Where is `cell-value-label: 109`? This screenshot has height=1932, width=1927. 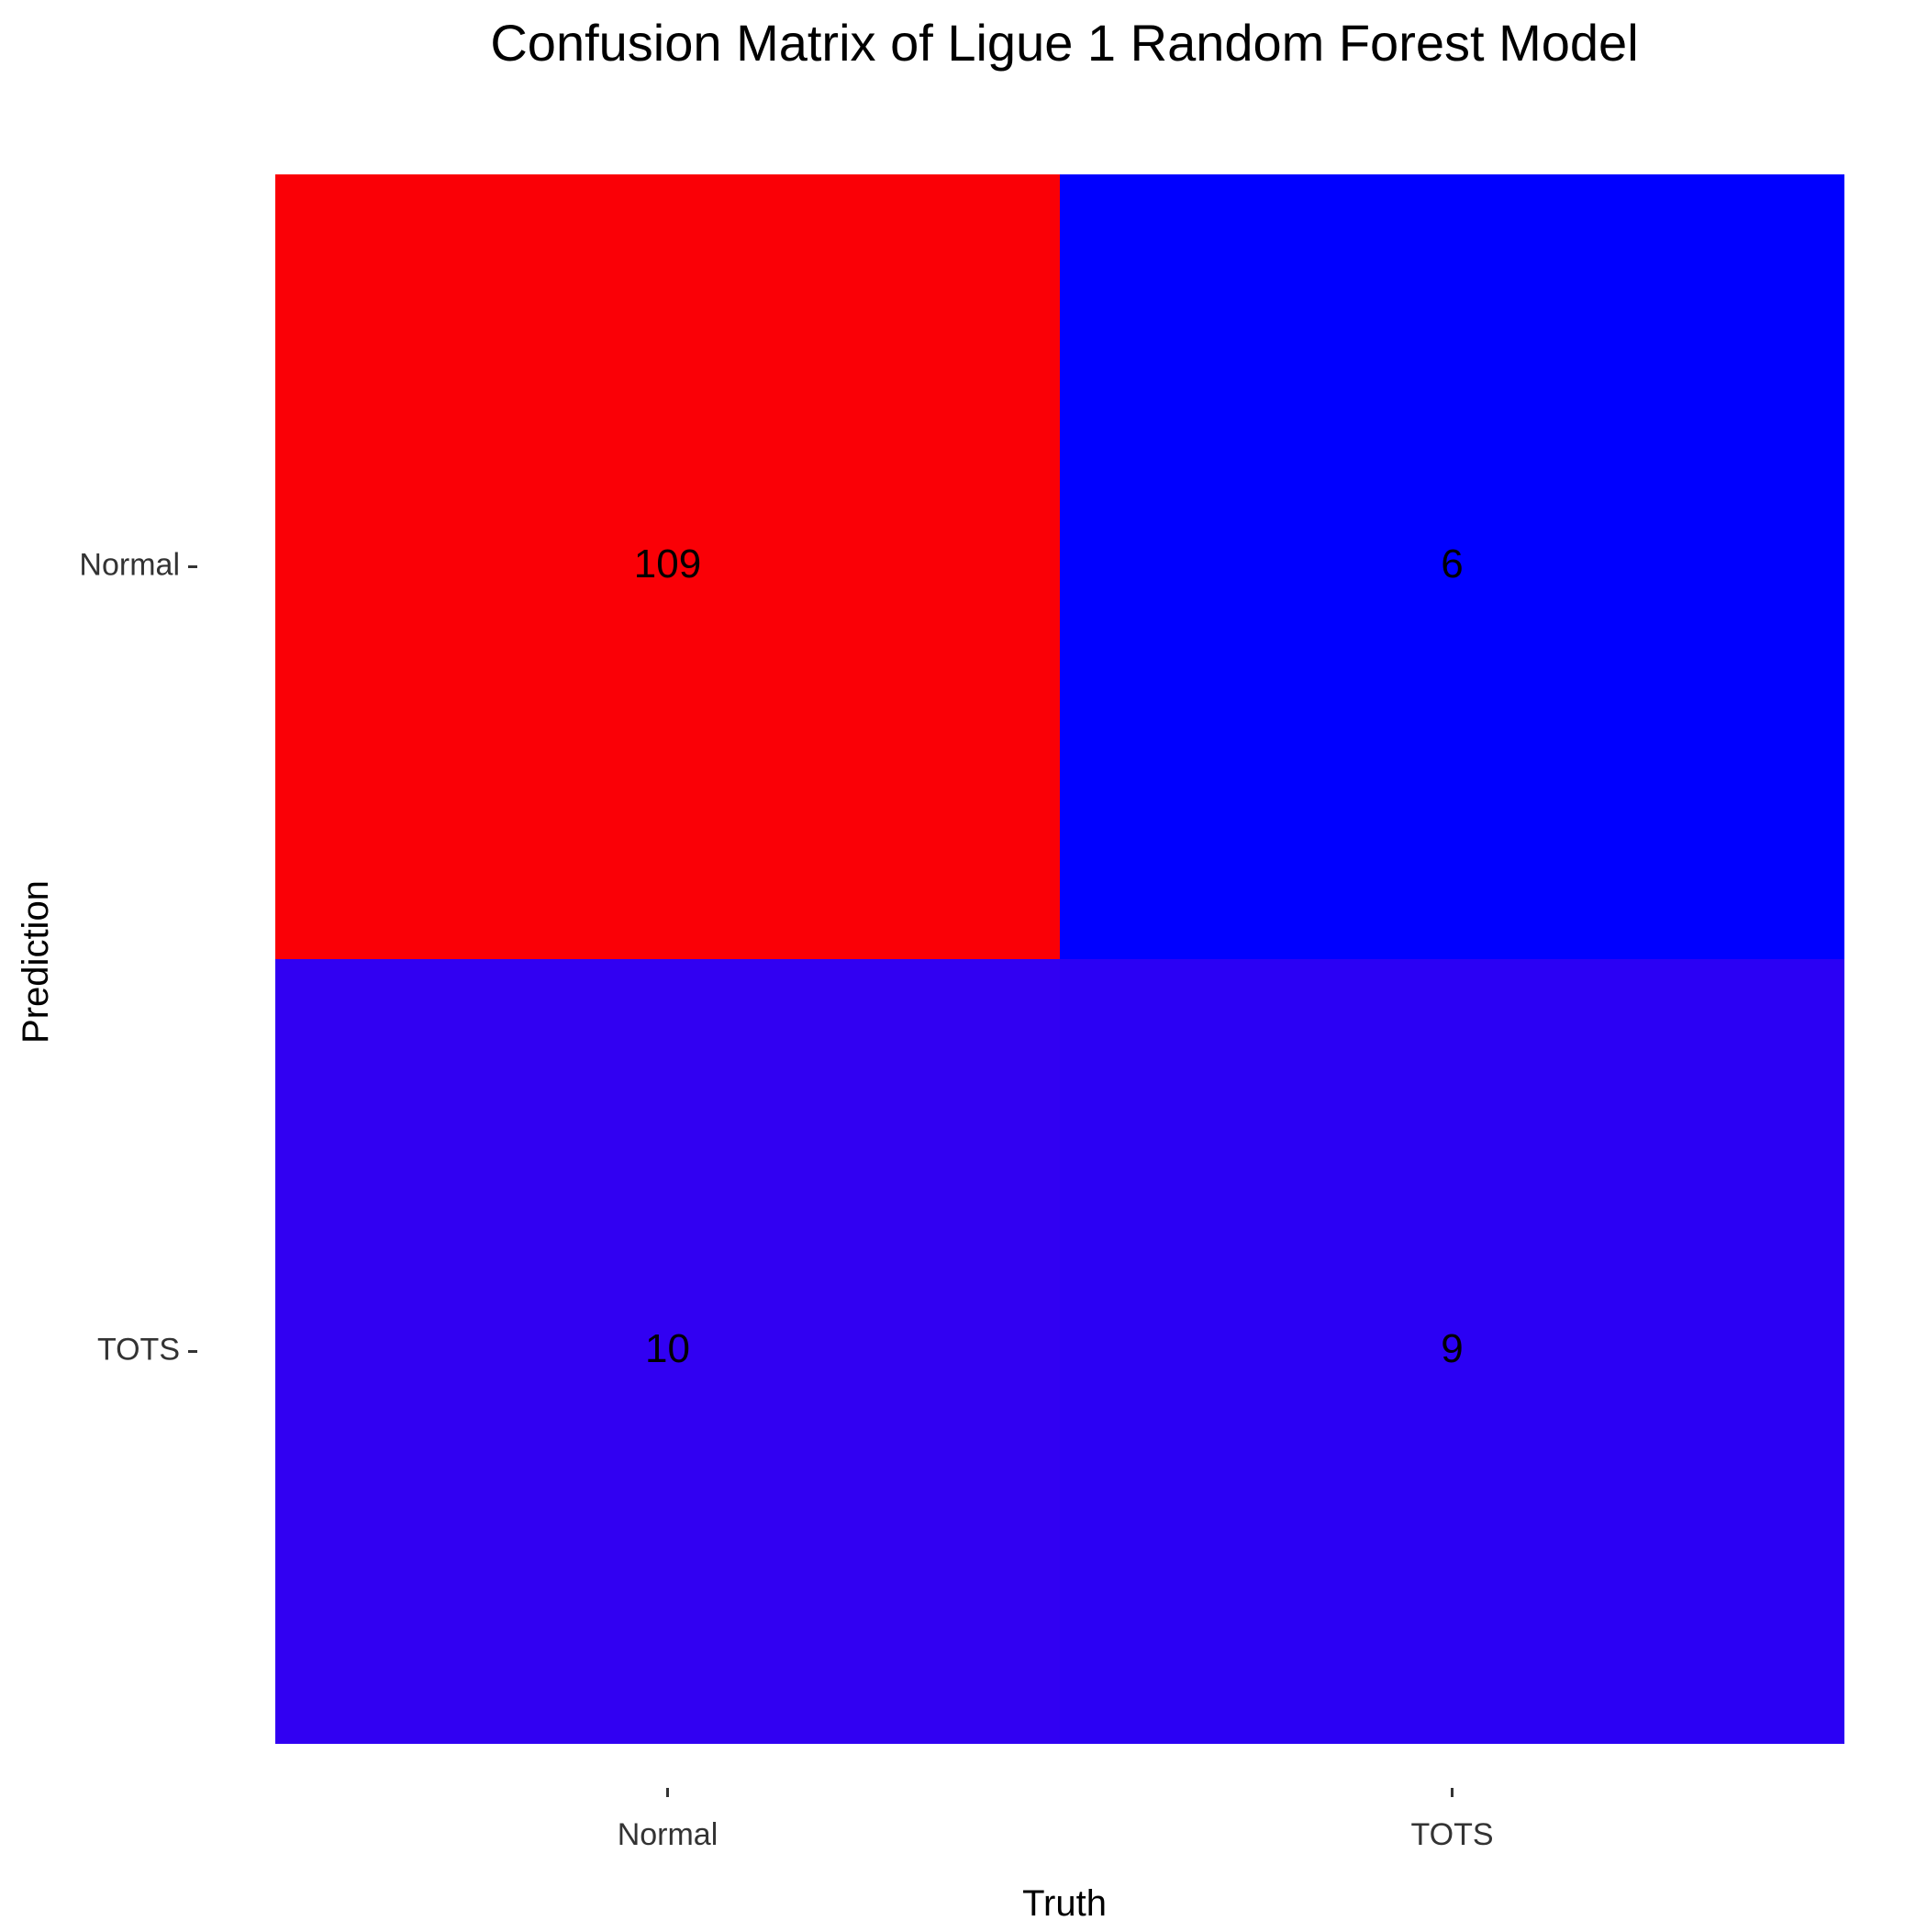 cell-value-label: 109 is located at coordinates (667, 564).